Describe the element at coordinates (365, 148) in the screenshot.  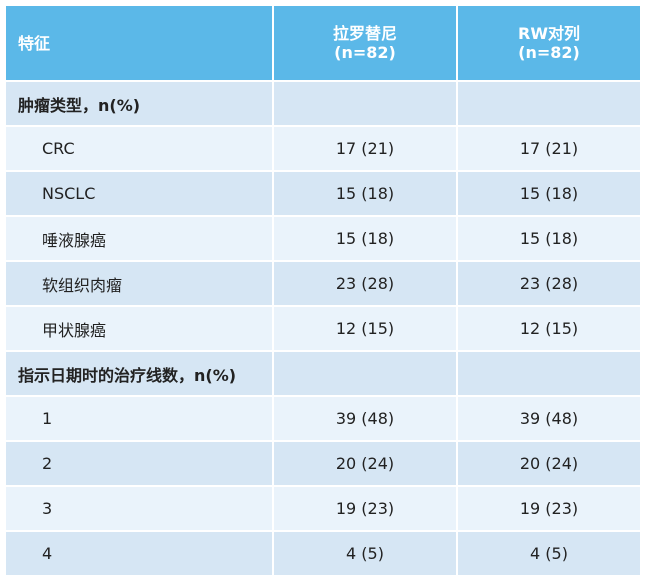
I see `row-value-larotrectinib: 17 (21)` at that location.